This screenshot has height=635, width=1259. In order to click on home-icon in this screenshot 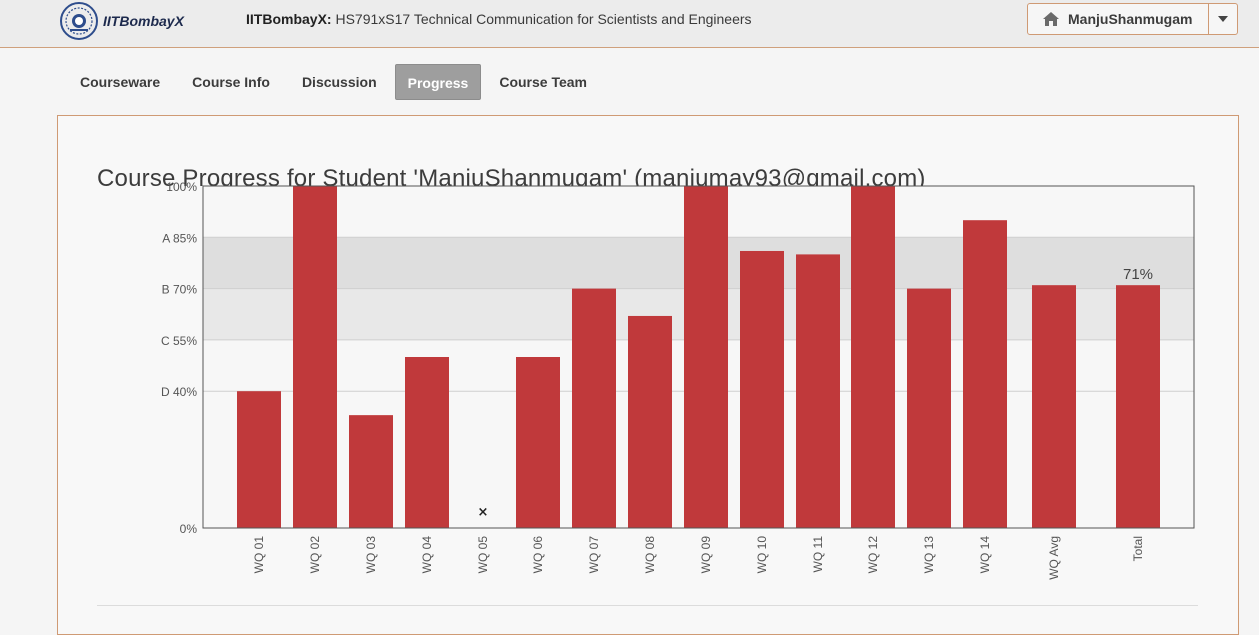, I will do `click(1051, 19)`.